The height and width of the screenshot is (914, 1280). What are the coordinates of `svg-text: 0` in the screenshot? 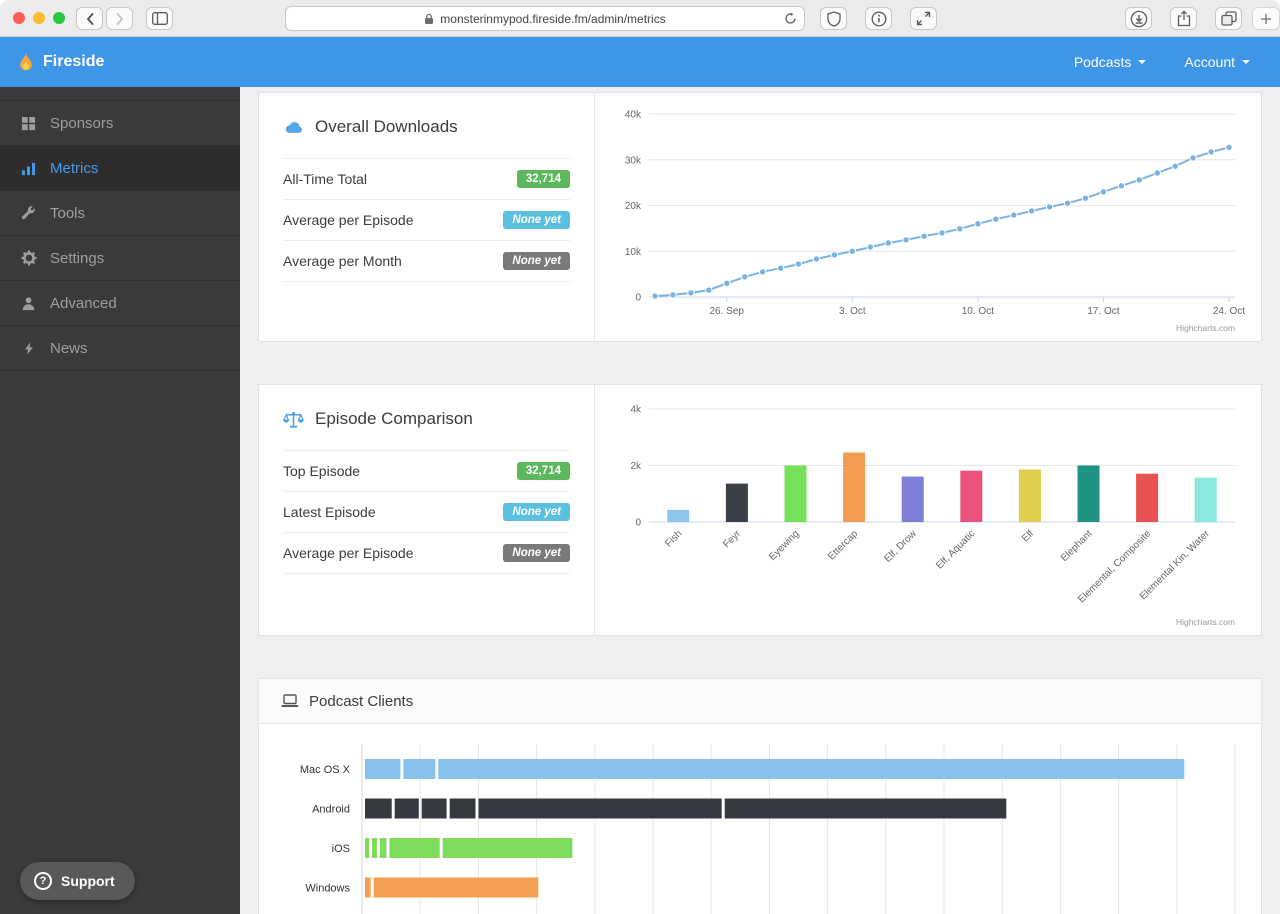 It's located at (638, 298).